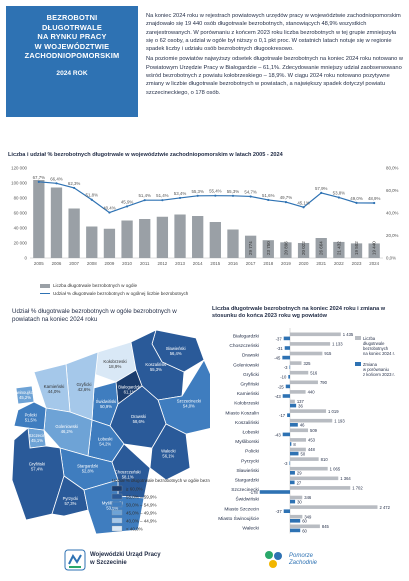 The width and height of the screenshot is (409, 581). Describe the element at coordinates (339, 192) in the screenshot. I see `share-value-label: 53,8%` at that location.